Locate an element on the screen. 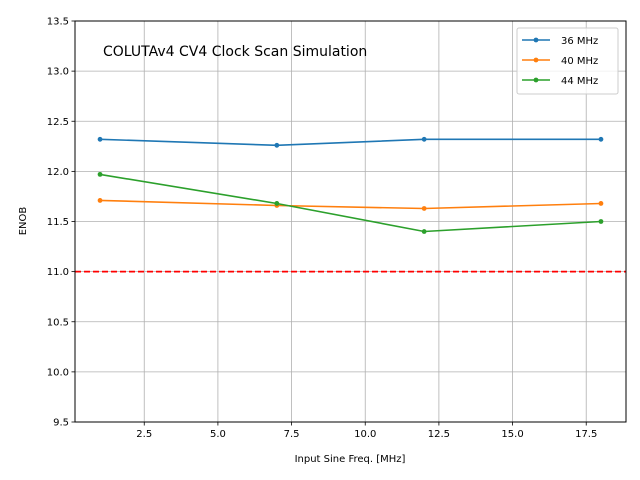 This screenshot has width=640, height=480. y-tick-label: 11.0 is located at coordinates (58, 272).